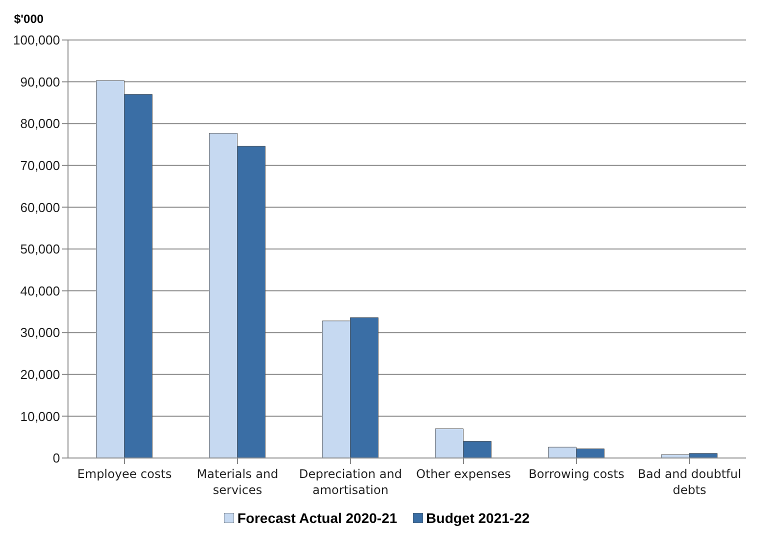 The height and width of the screenshot is (540, 758). What do you see at coordinates (237, 482) in the screenshot?
I see `x-tick-label: Materials and services` at bounding box center [237, 482].